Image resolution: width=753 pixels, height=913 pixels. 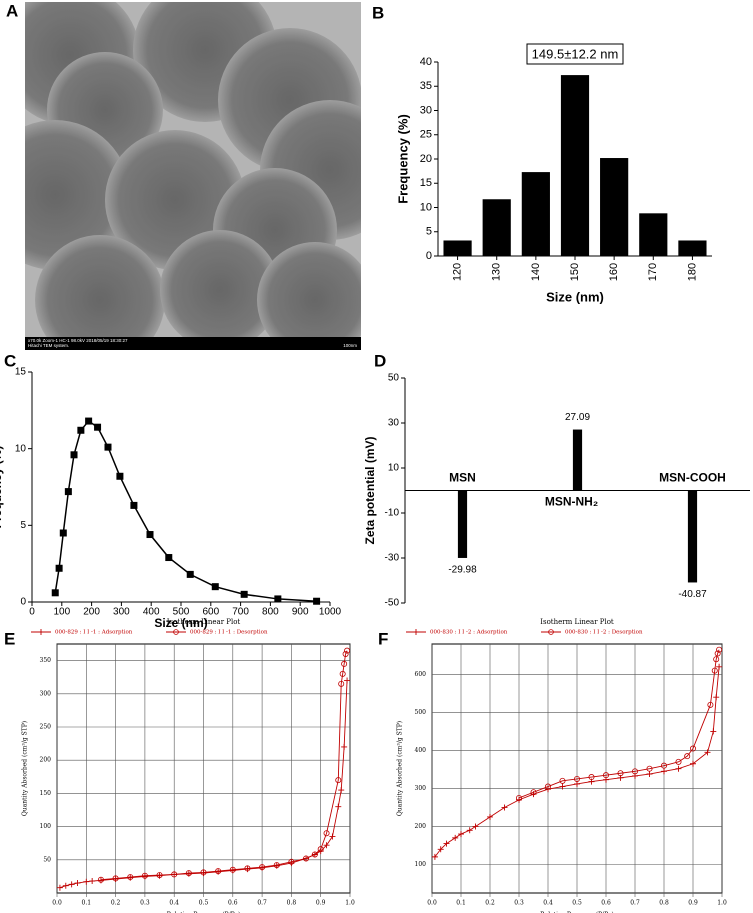 What do you see at coordinates (421, 750) in the screenshot?
I see `y-tick-label: 400` at bounding box center [421, 750].